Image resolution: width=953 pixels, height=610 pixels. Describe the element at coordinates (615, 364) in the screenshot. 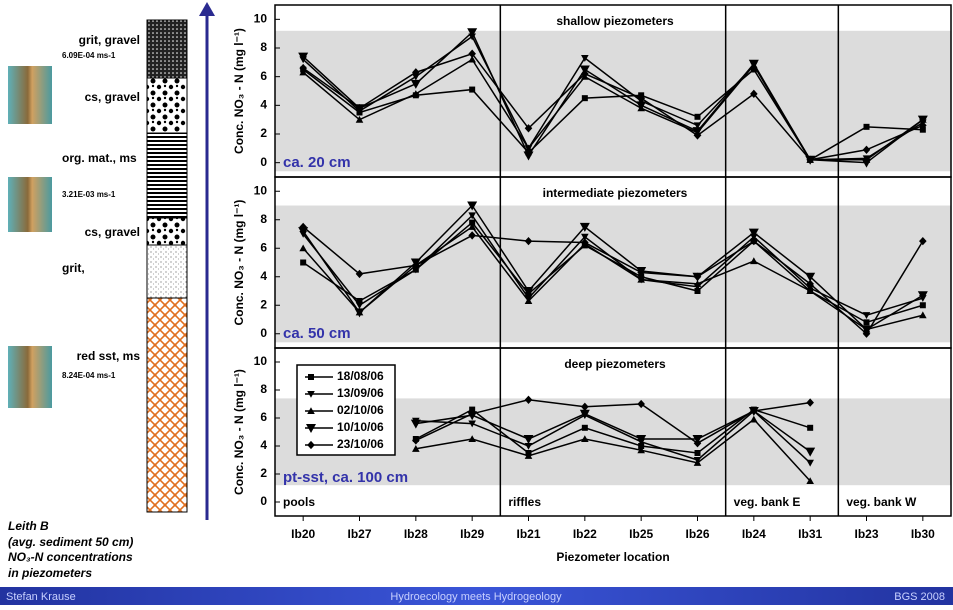

I see `panel-title: deep piezometers` at that location.